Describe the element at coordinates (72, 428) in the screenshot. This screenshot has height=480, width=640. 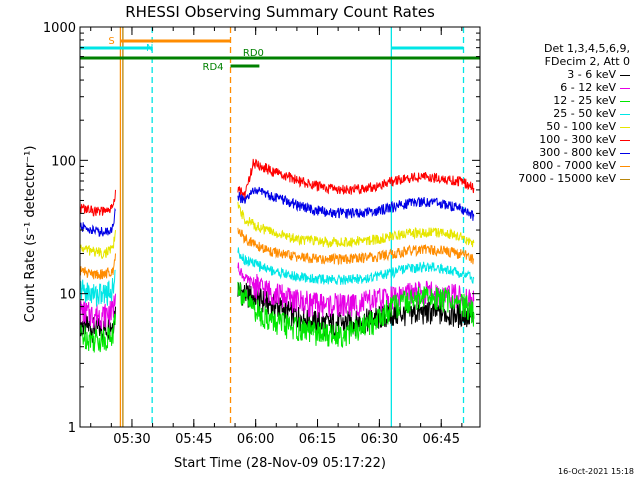
I see `y-tick-label: 1` at that location.